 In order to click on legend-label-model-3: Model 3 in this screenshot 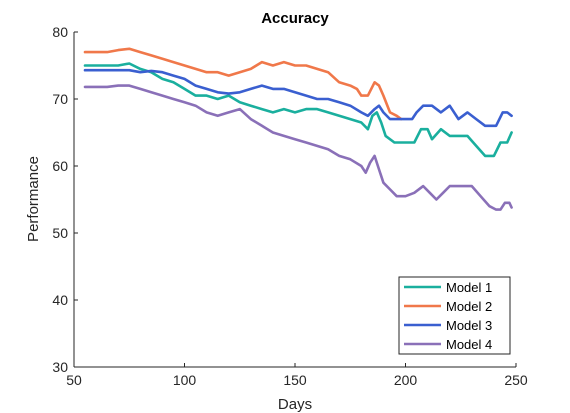, I will do `click(469, 325)`.